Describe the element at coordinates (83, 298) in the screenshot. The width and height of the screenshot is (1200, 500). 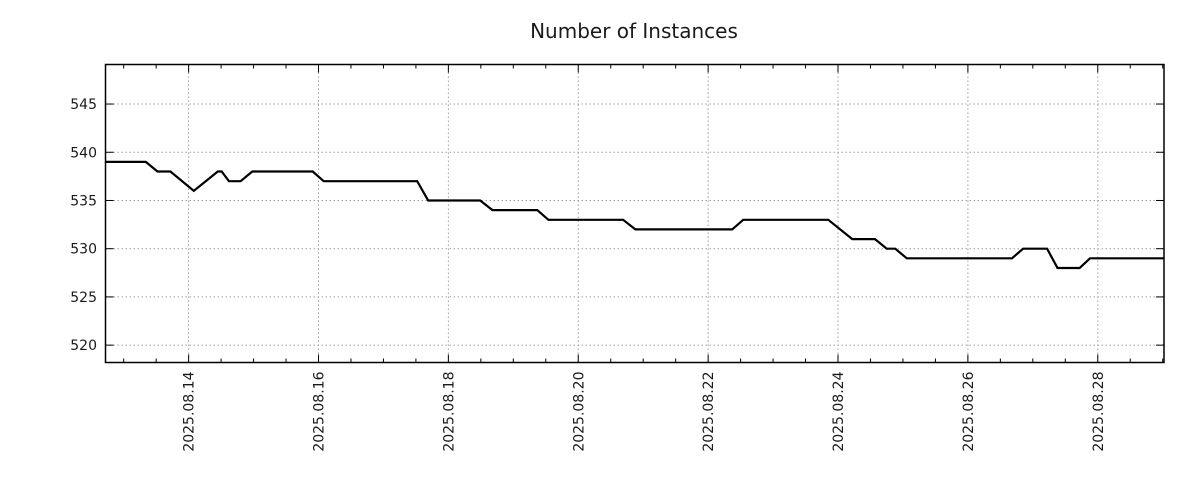
I see `y-tick-label: 525` at that location.